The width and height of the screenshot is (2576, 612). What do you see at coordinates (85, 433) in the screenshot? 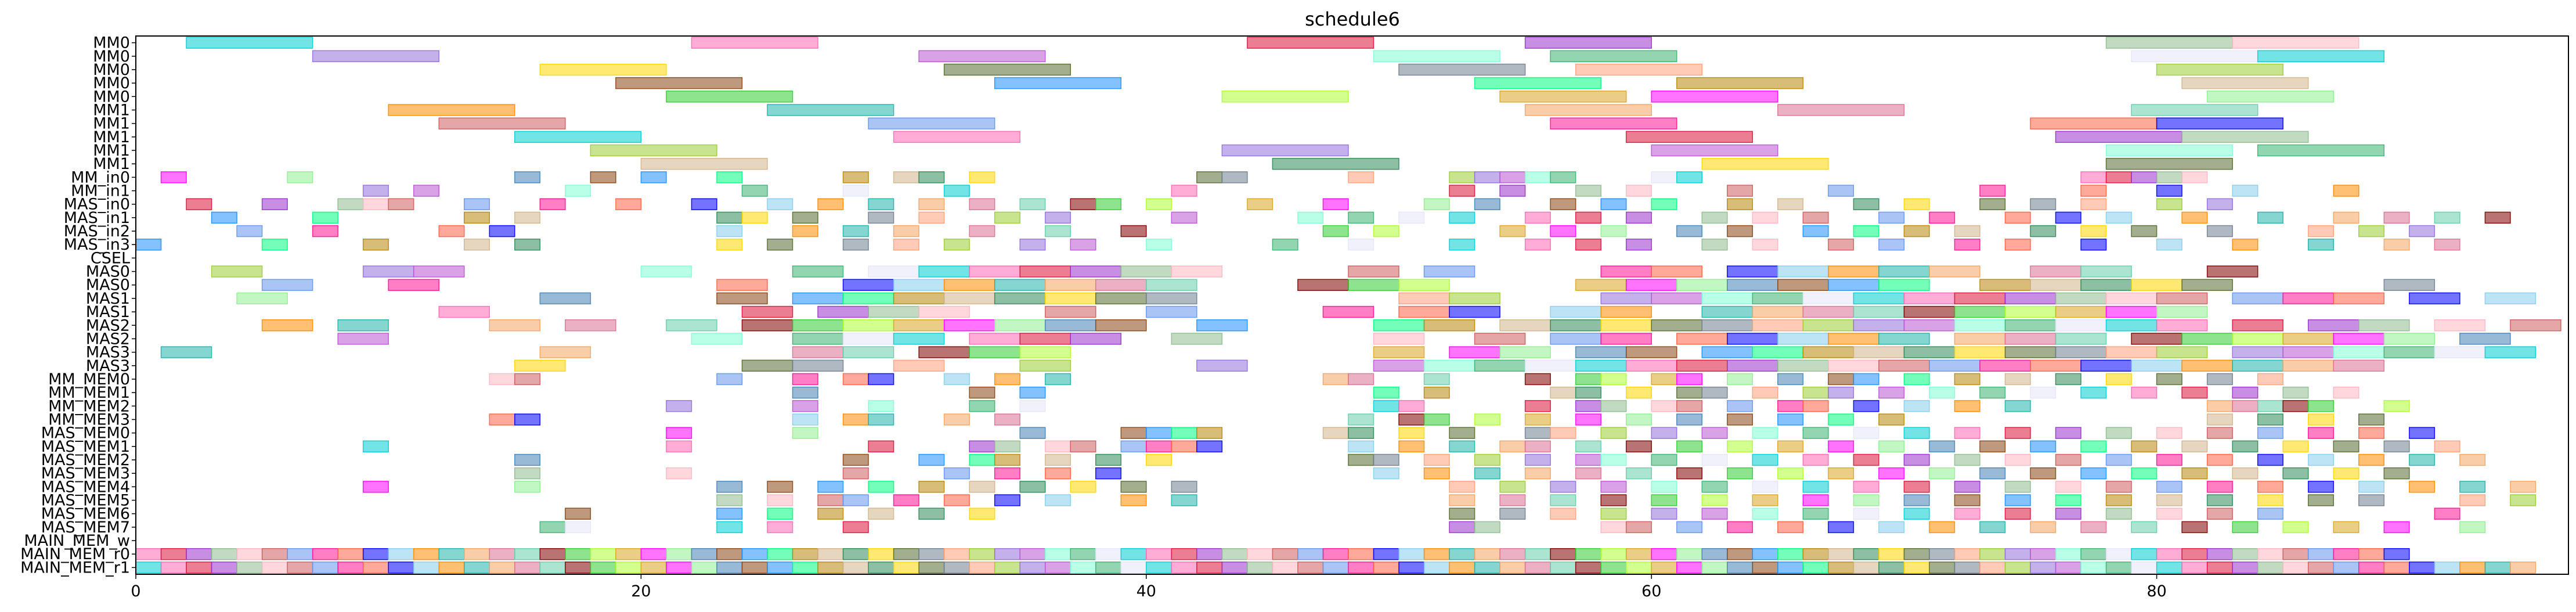
I see `y-tick-label: MAS_MEM0` at bounding box center [85, 433].